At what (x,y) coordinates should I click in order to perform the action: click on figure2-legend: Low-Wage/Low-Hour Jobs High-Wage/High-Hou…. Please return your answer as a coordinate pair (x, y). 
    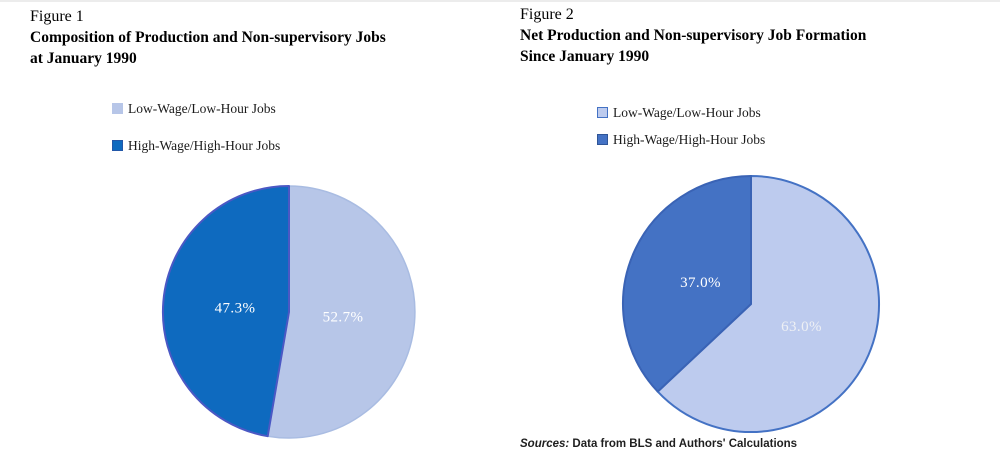
    Looking at the image, I should click on (681, 126).